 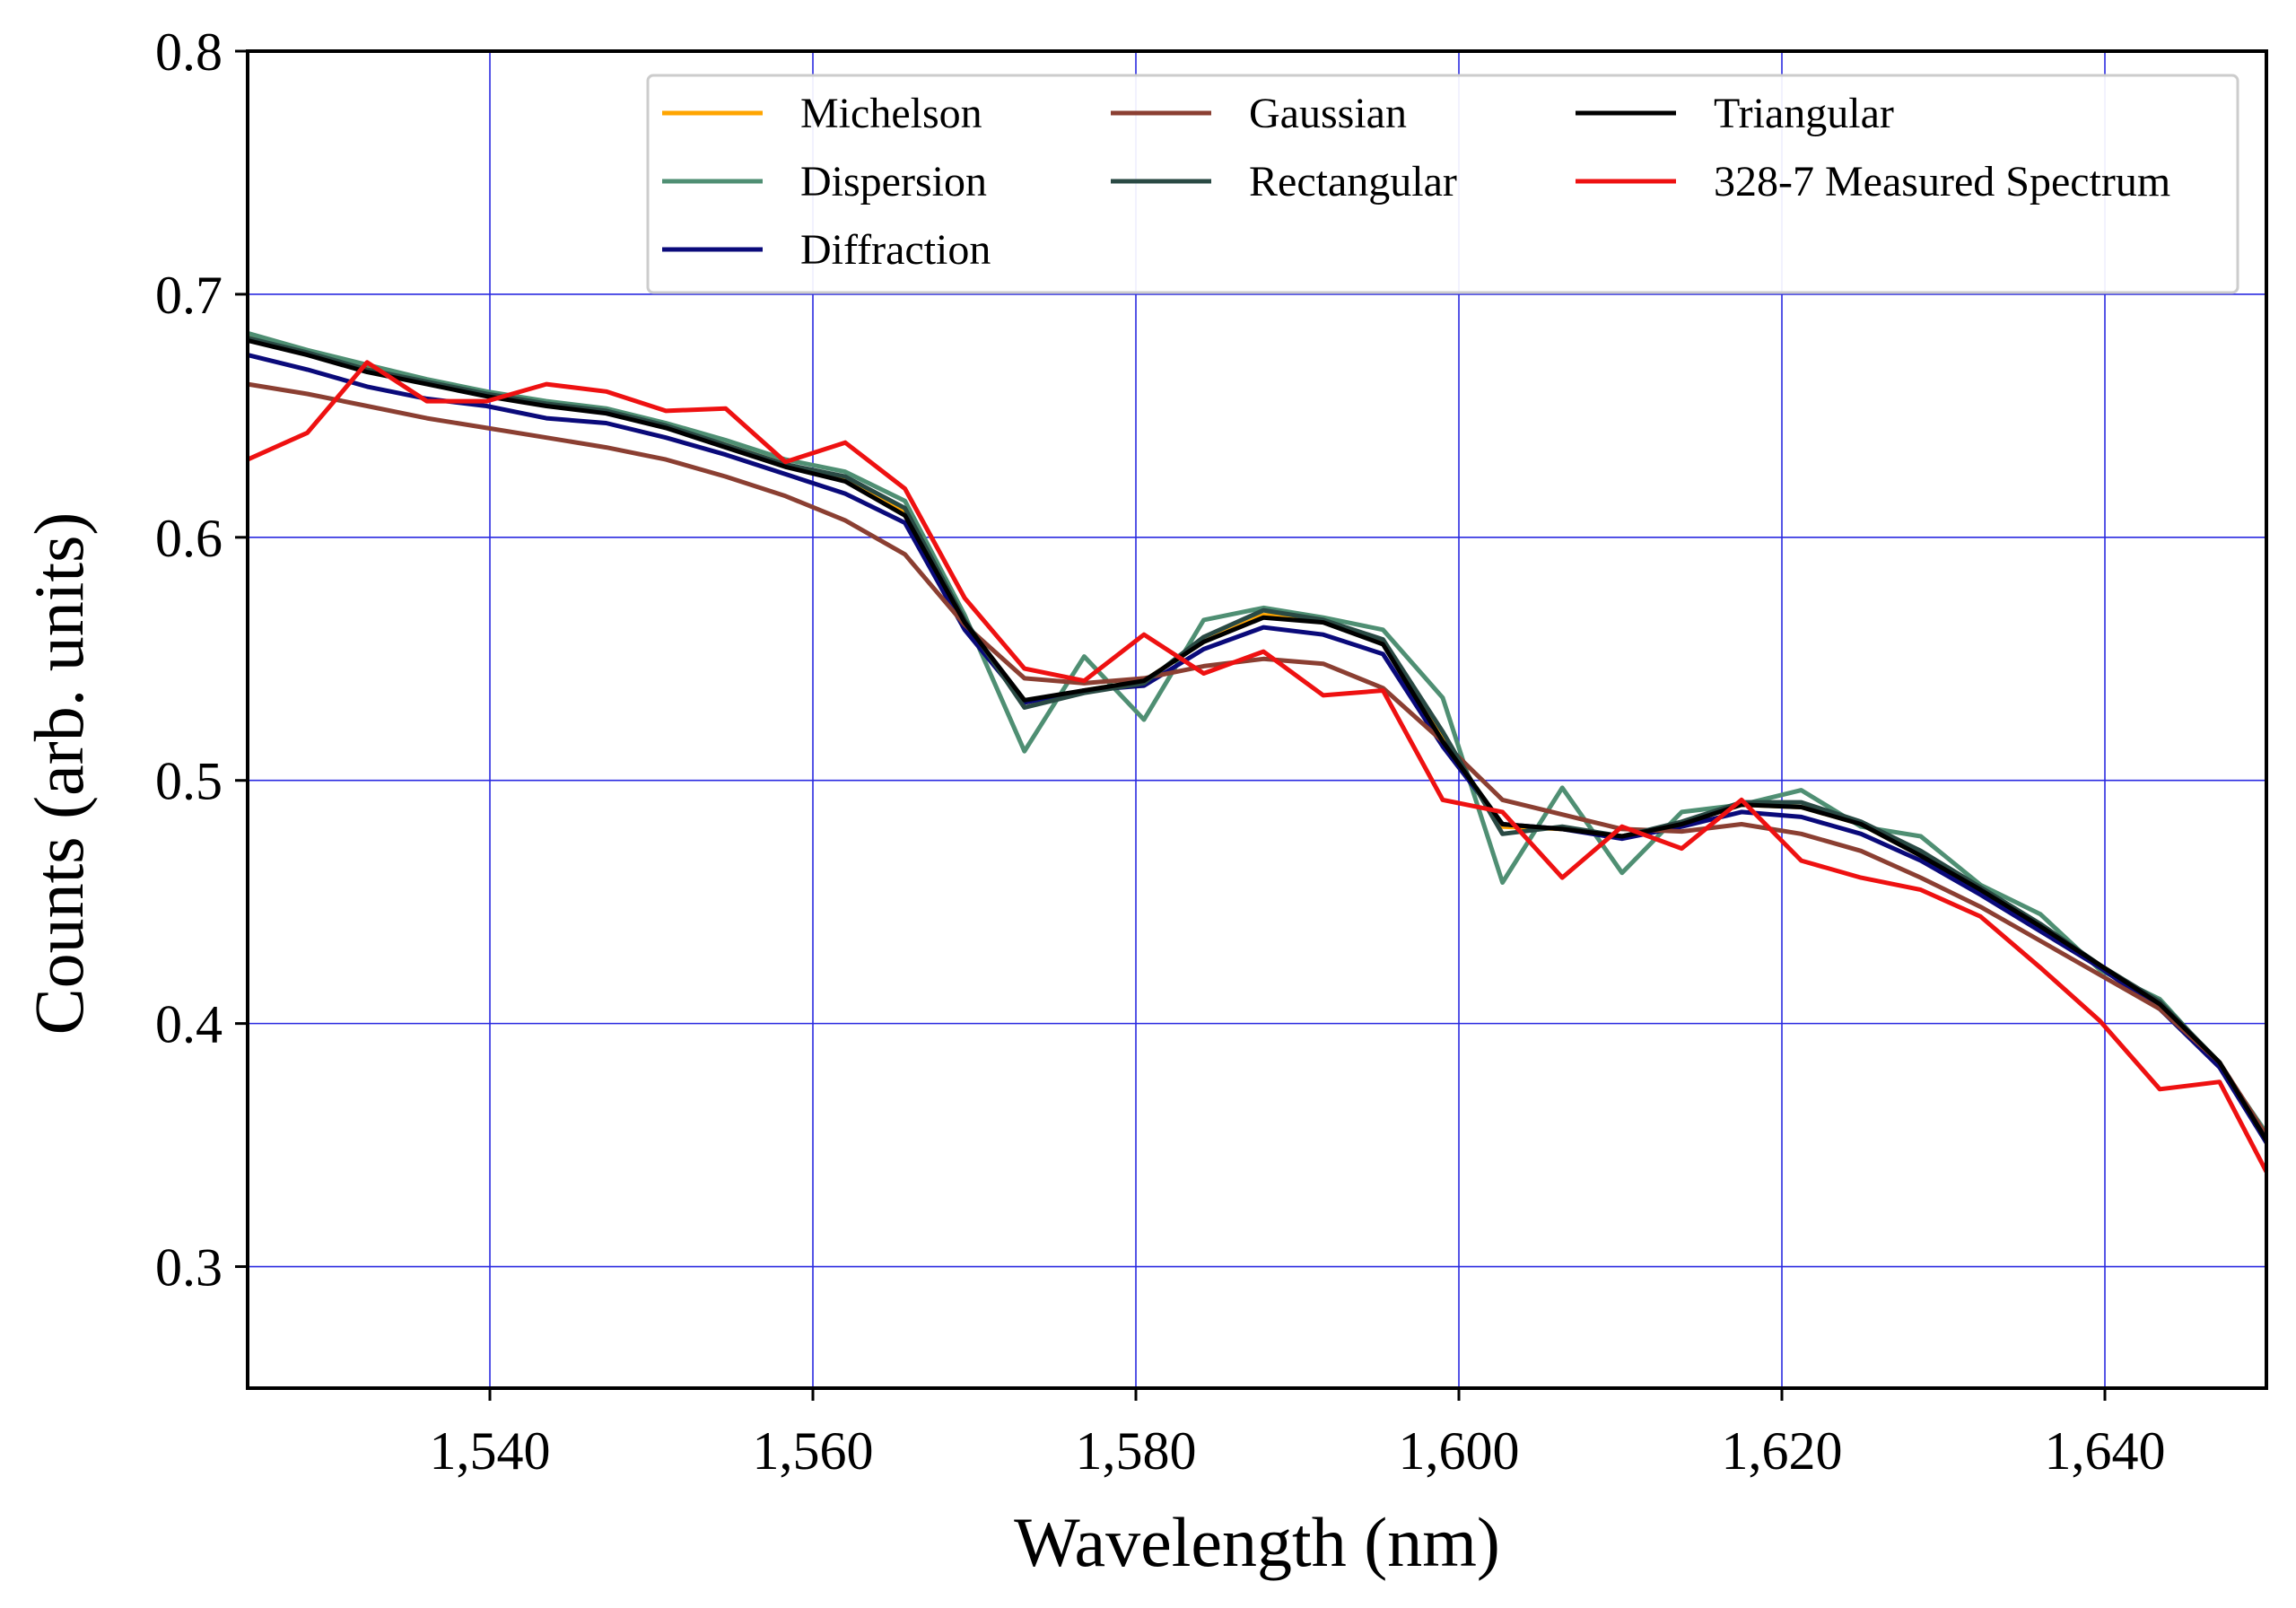 What do you see at coordinates (189, 782) in the screenshot?
I see `y-tick-label: 0.5` at bounding box center [189, 782].